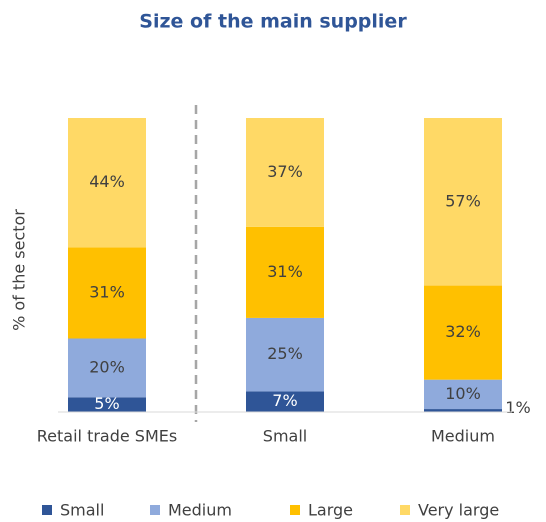  What do you see at coordinates (82, 510) in the screenshot?
I see `legend-label: Small` at bounding box center [82, 510].